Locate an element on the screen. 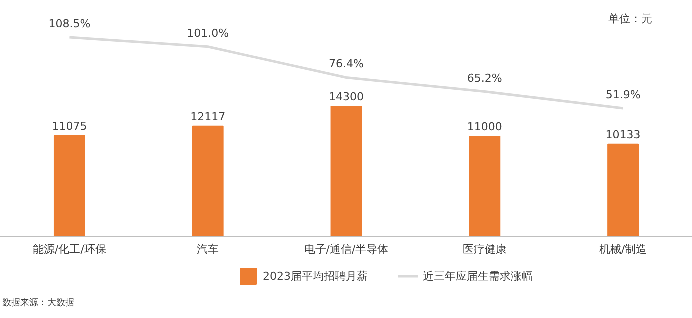 This screenshot has height=318, width=692. x-tick-label: 医疗健康 is located at coordinates (484, 249).